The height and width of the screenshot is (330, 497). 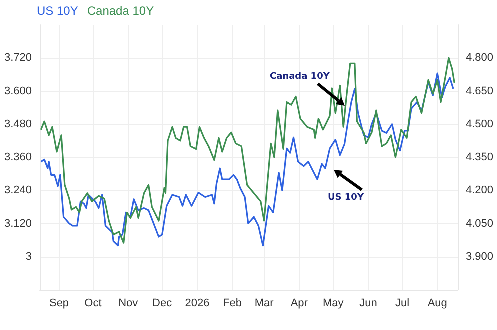 What do you see at coordinates (18, 91) in the screenshot?
I see `y-tick-label: 3.600` at bounding box center [18, 91].